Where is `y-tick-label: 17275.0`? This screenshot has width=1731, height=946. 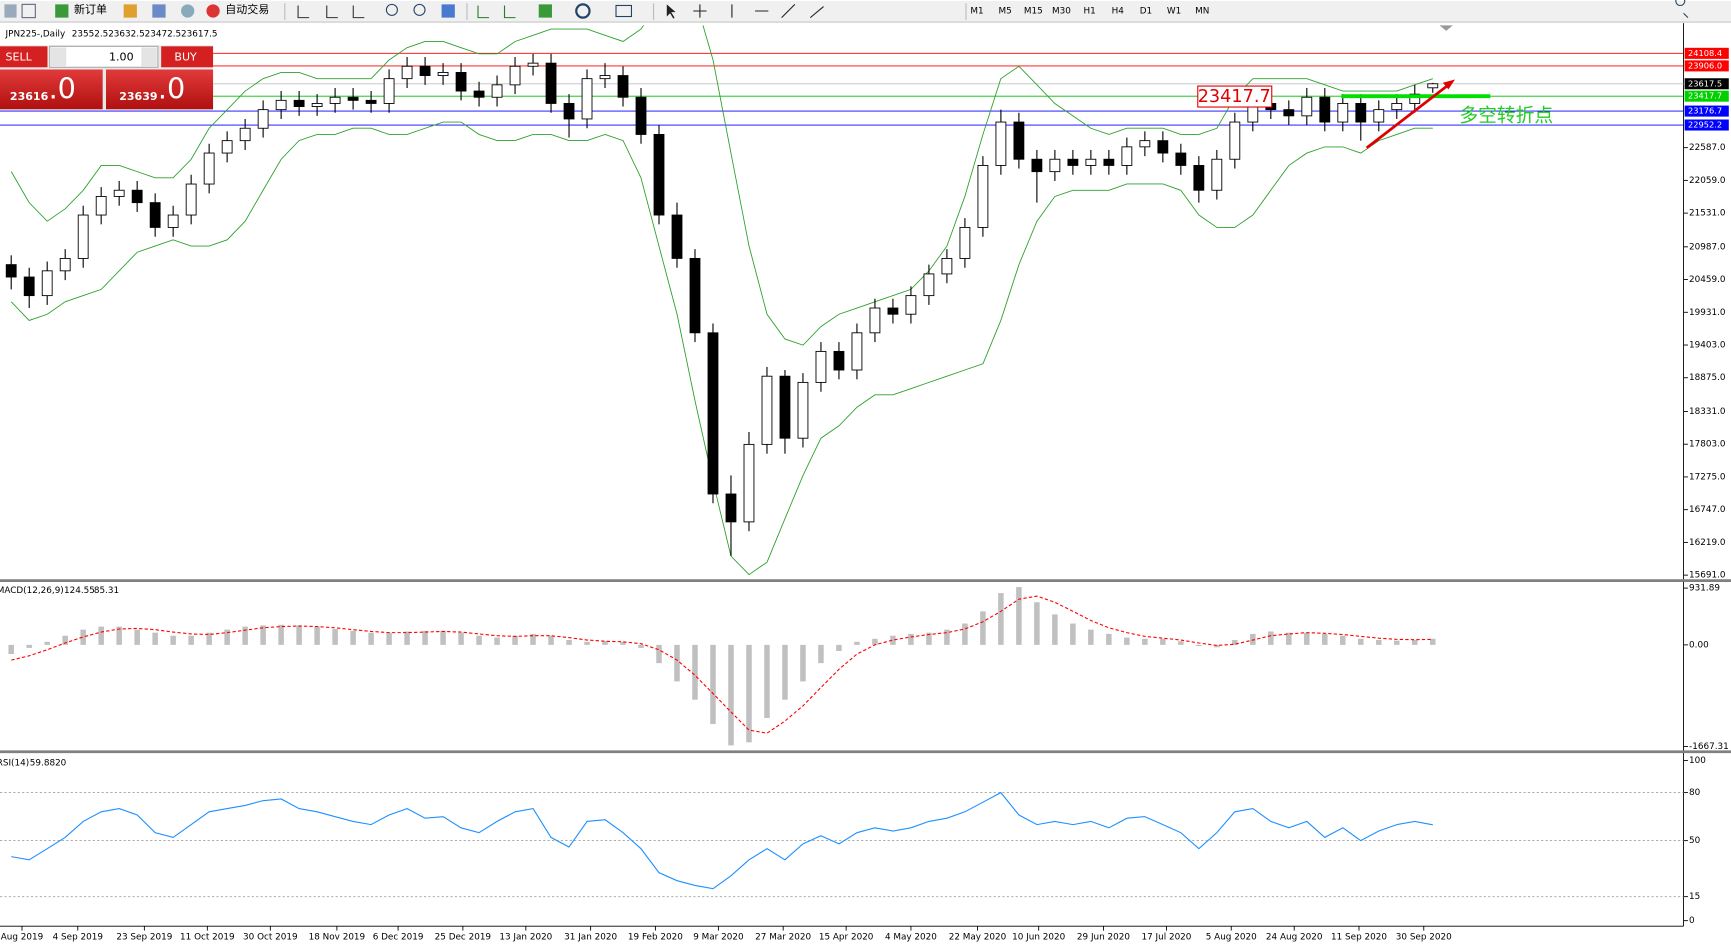 y-tick-label: 17275.0 is located at coordinates (1707, 477).